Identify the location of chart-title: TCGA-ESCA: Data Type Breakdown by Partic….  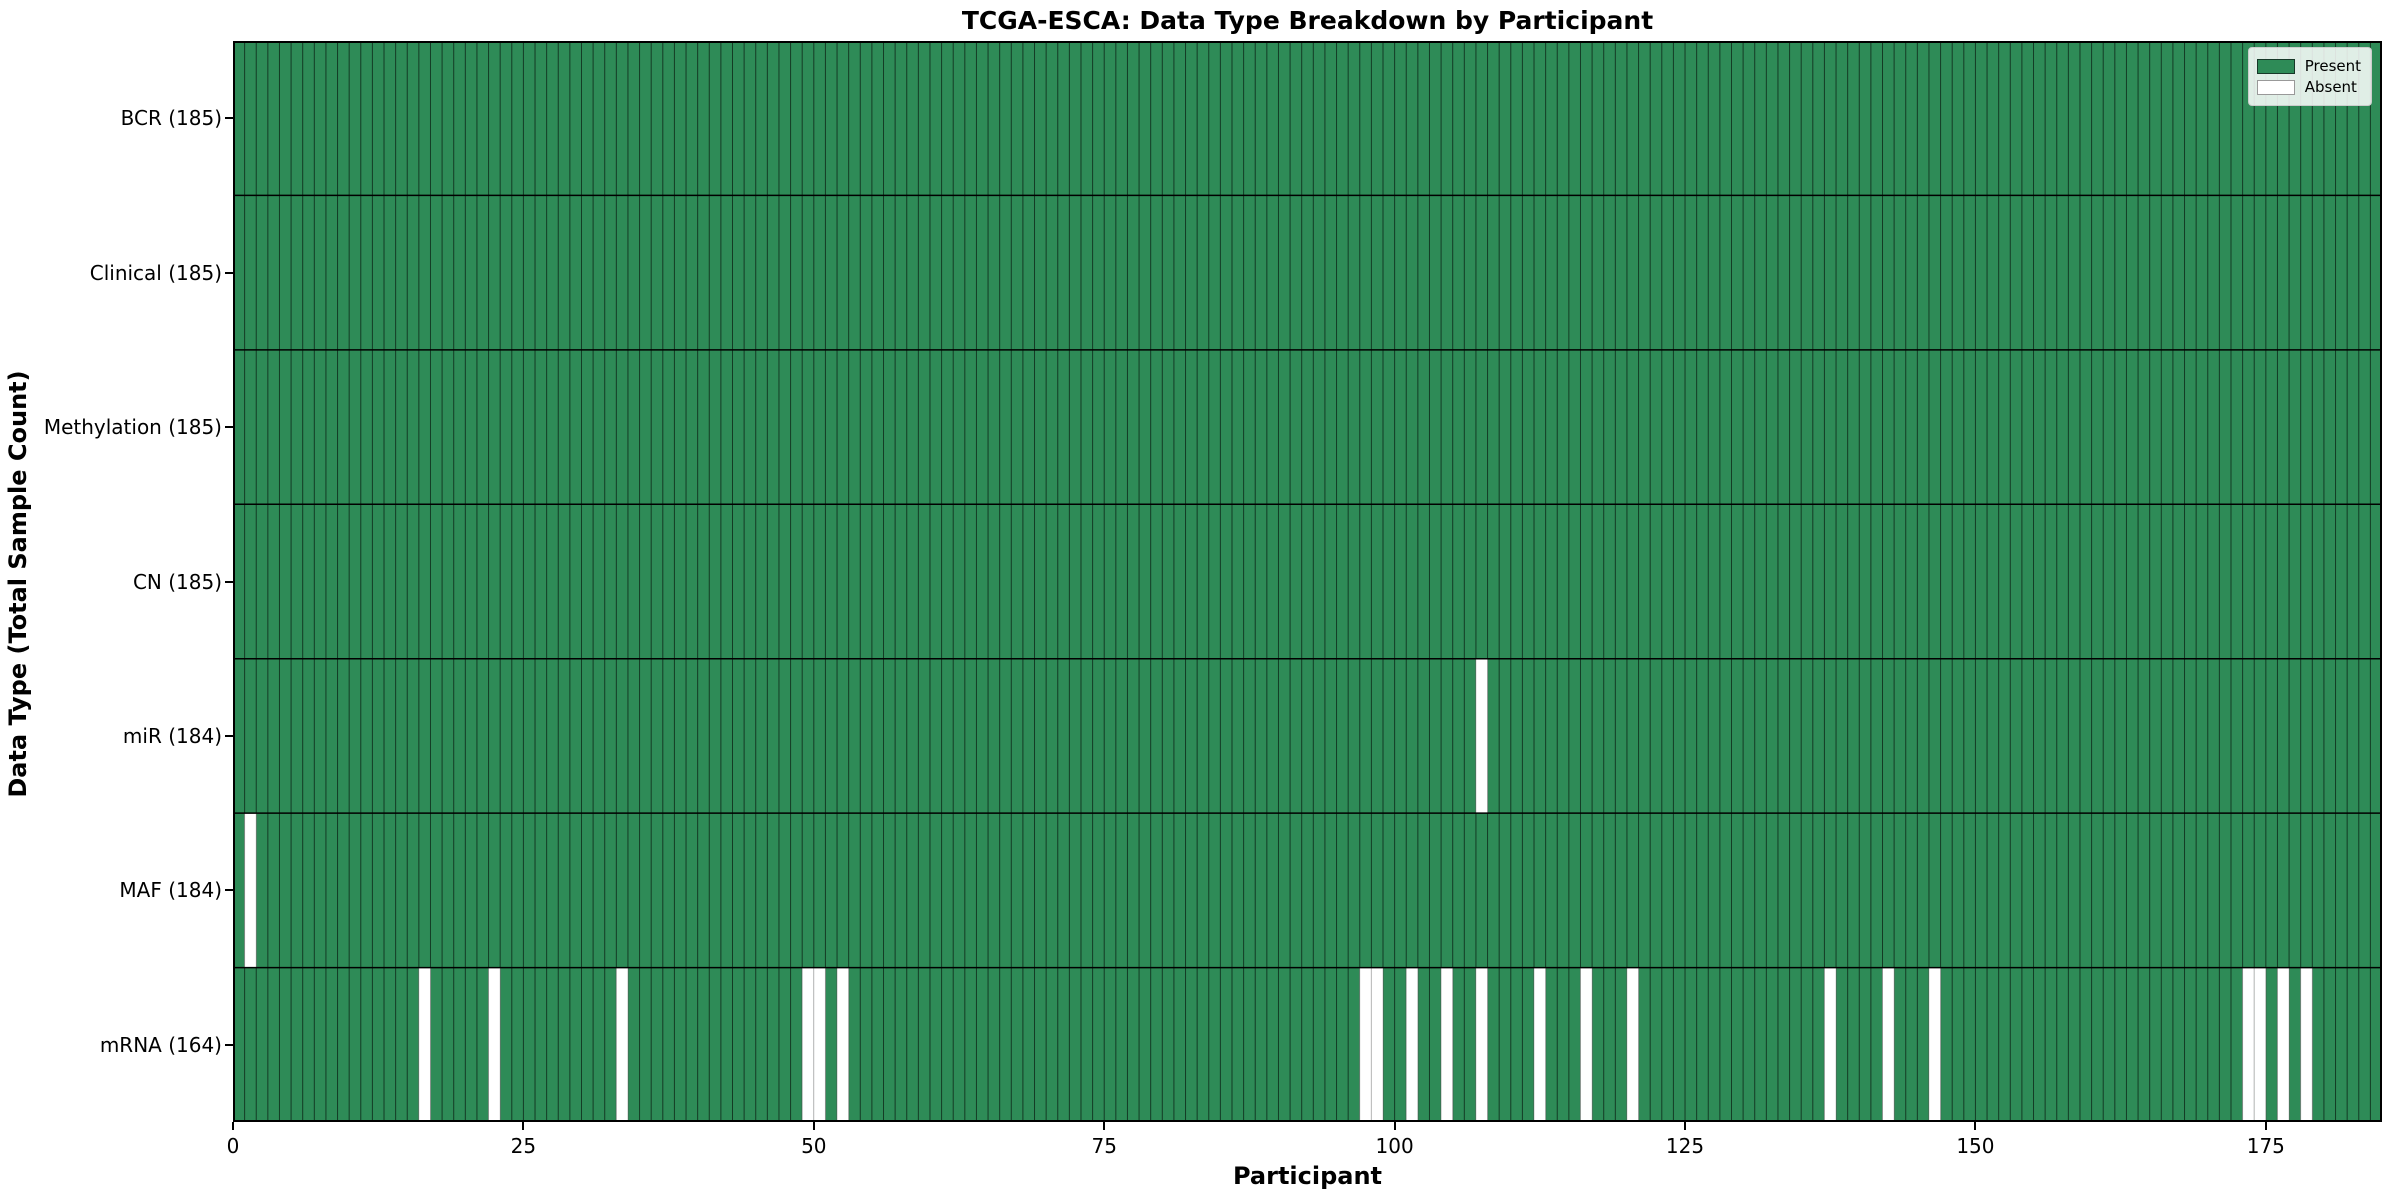
(1307, 20).